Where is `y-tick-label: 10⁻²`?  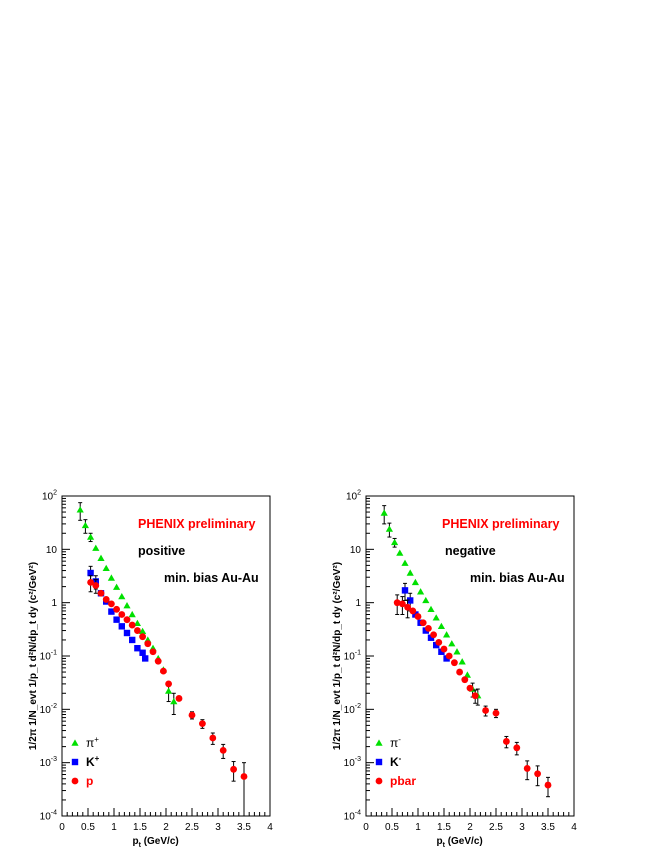 y-tick-label: 10⁻² is located at coordinates (48, 709).